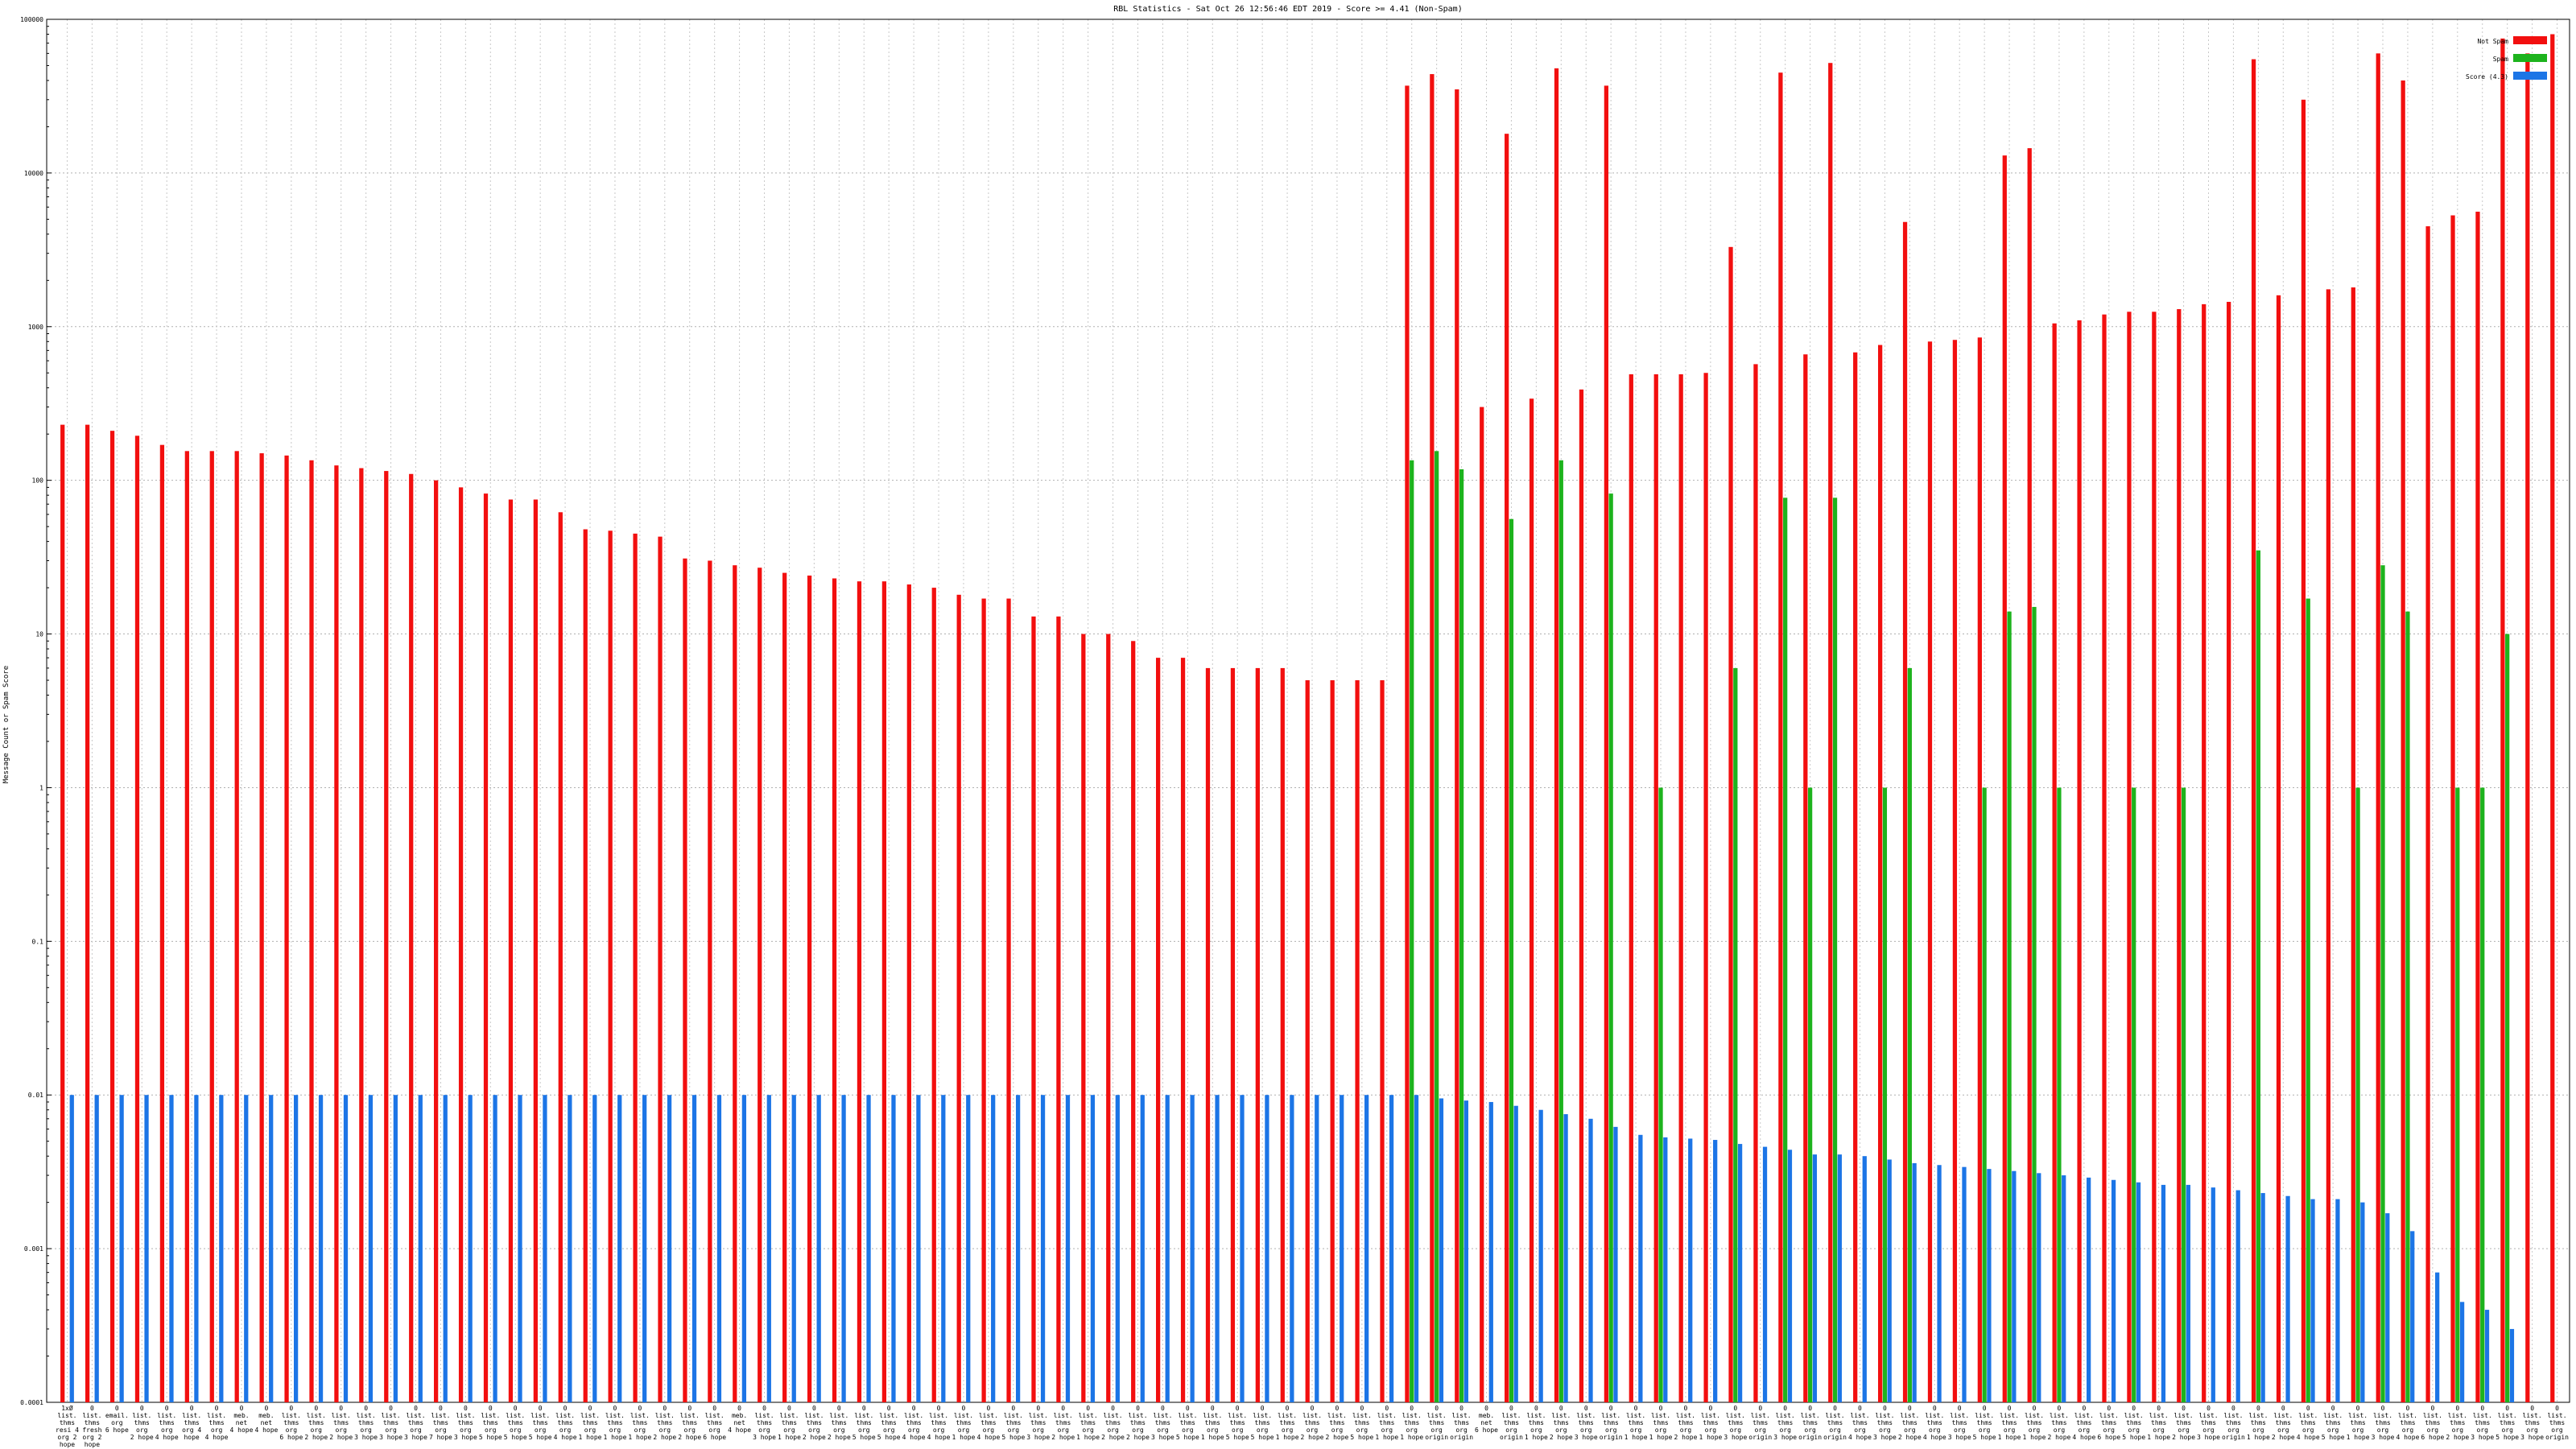  What do you see at coordinates (38, 941) in the screenshot?
I see `y-tick-label: 0.1` at bounding box center [38, 941].